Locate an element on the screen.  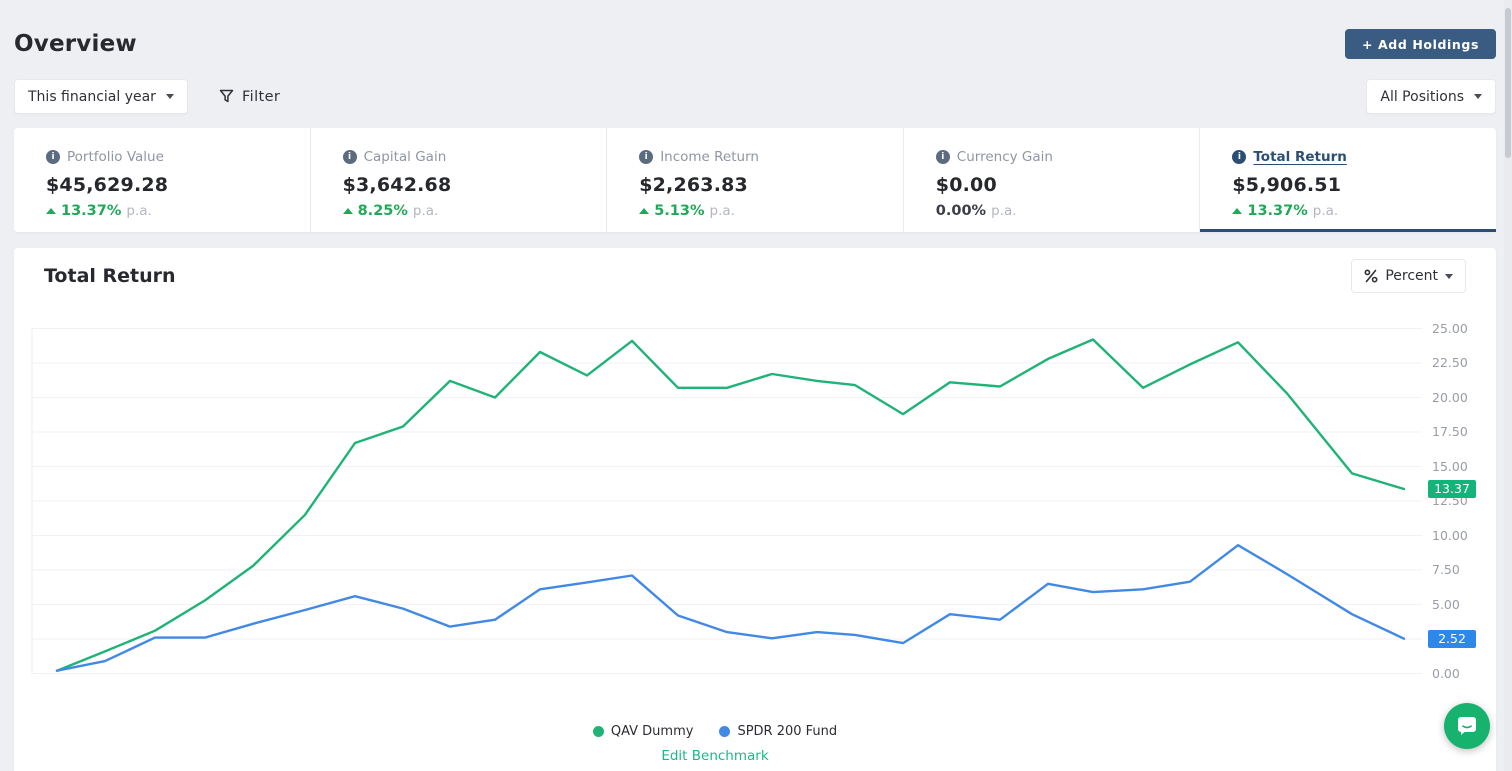
stat-label: Currency Gain is located at coordinates (1004, 157).